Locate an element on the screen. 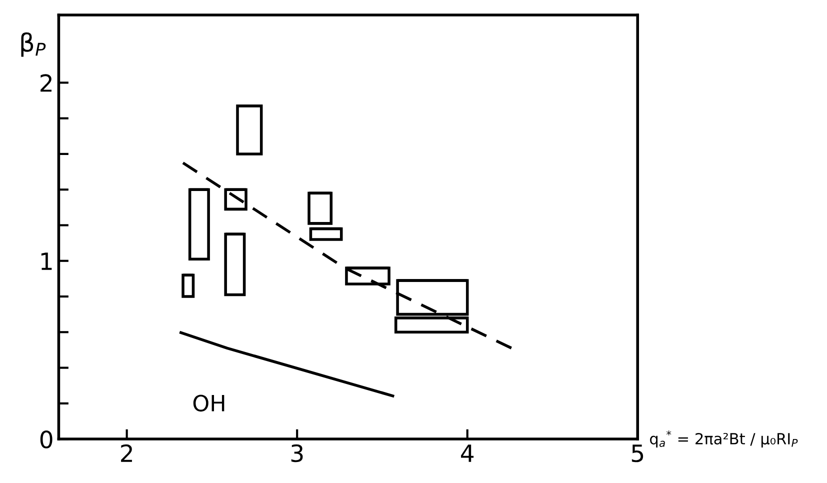  y-tick-label: 0 is located at coordinates (46, 439).